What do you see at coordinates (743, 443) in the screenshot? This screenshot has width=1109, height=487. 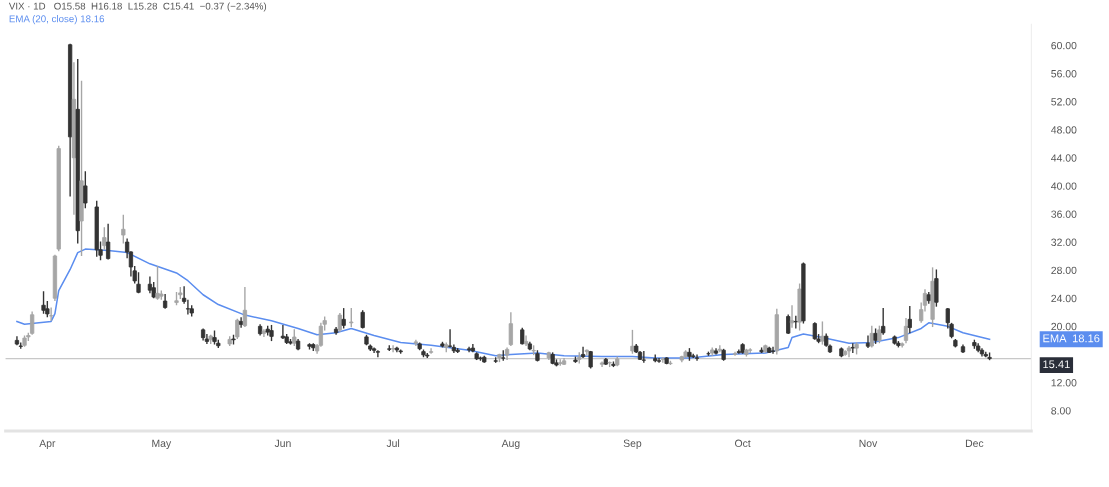 I see `x-tick-label: Oct` at bounding box center [743, 443].